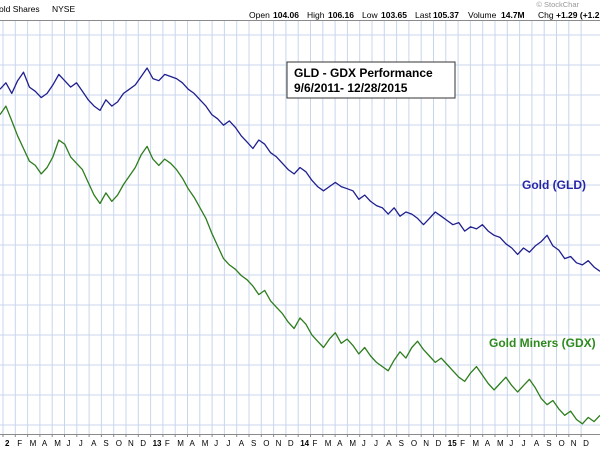  I want to click on volume-value: 14.7M, so click(513, 15).